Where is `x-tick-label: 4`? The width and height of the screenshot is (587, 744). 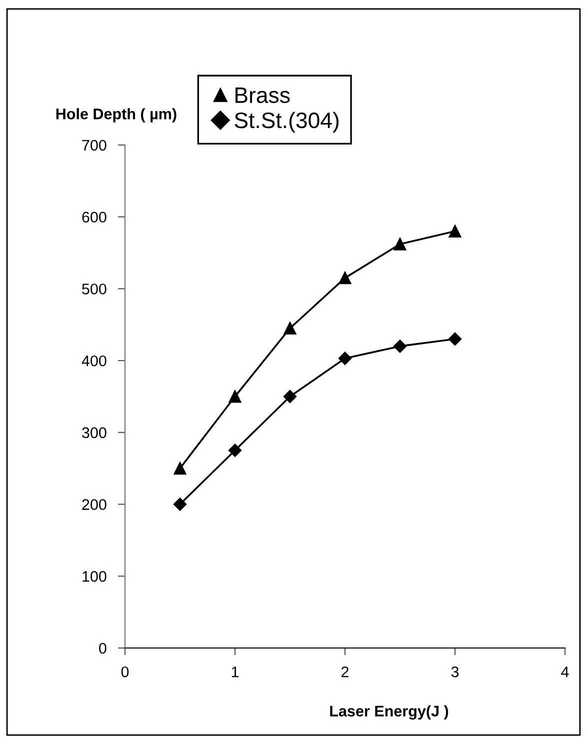 x-tick-label: 4 is located at coordinates (565, 672).